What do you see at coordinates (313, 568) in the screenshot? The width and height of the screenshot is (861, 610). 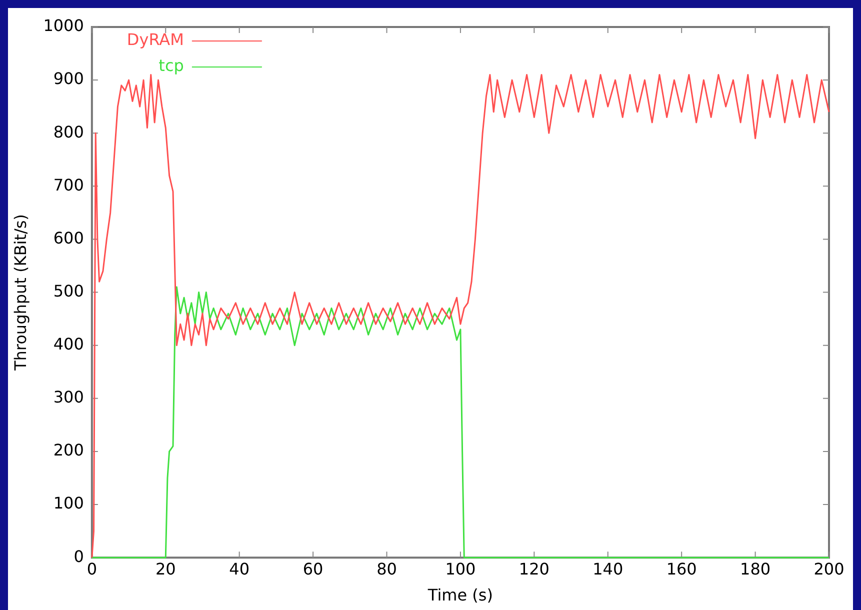 I see `x-tick-label: 60` at bounding box center [313, 568].